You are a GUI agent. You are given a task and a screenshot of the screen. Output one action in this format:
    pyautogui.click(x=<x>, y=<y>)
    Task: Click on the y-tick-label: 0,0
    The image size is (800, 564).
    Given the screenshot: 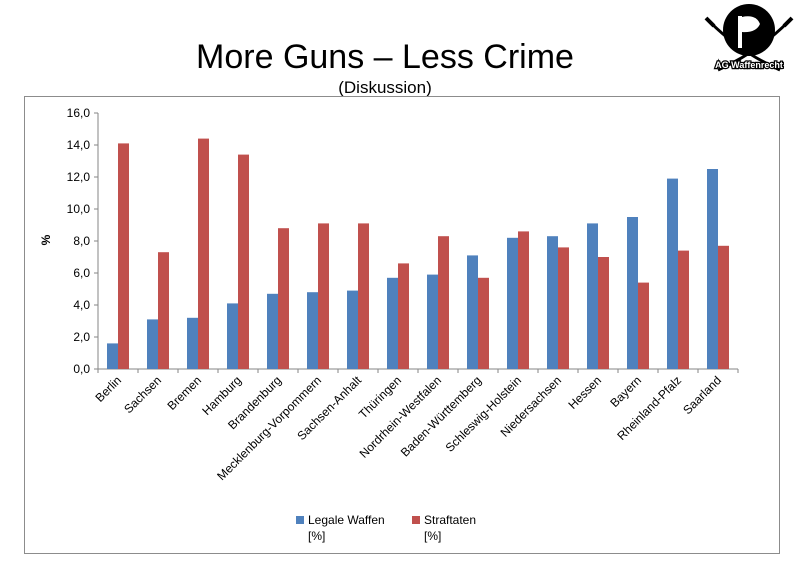 What is the action you would take?
    pyautogui.click(x=81, y=369)
    